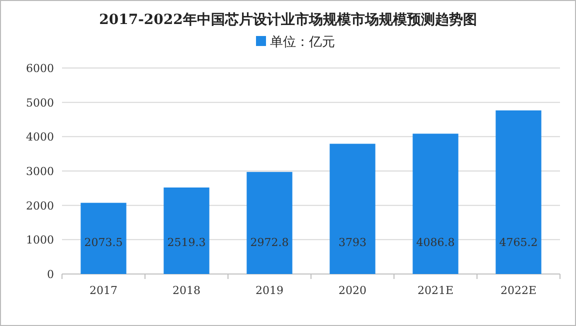 The width and height of the screenshot is (576, 326). Describe the element at coordinates (518, 242) in the screenshot. I see `data-label: 4765.2` at that location.